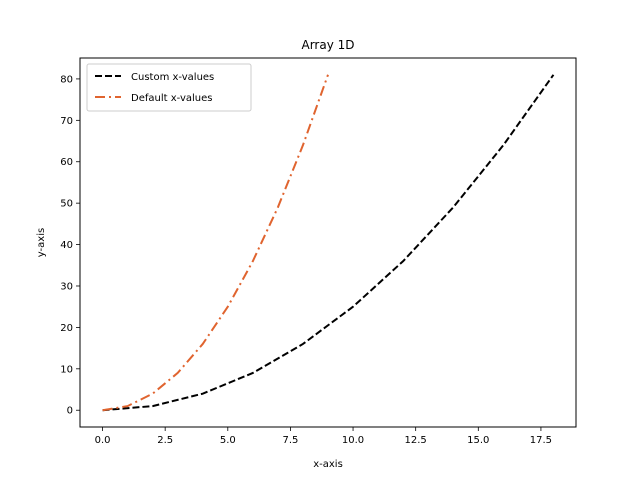  What do you see at coordinates (172, 98) in the screenshot?
I see `legend-label-default-x-values: Default x-values` at bounding box center [172, 98].